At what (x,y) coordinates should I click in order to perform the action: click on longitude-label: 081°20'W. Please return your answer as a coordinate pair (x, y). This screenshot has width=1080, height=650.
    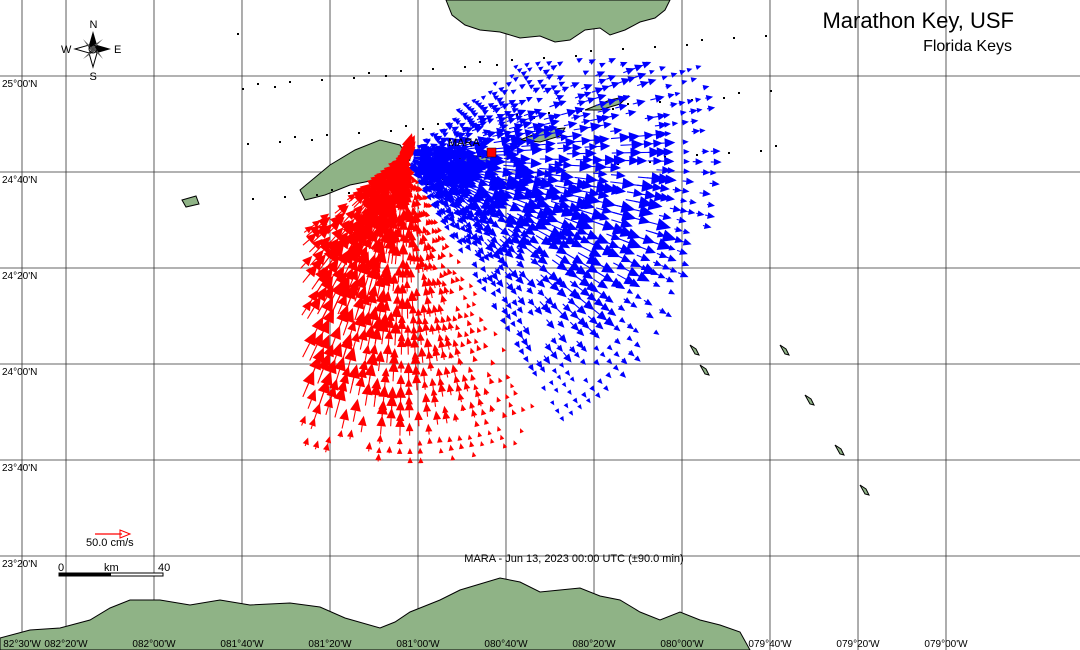
    Looking at the image, I should click on (330, 644).